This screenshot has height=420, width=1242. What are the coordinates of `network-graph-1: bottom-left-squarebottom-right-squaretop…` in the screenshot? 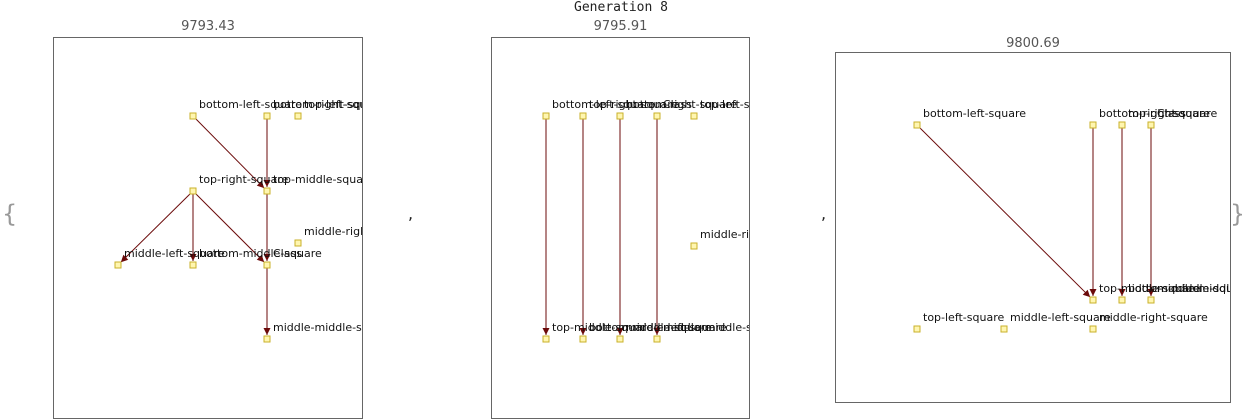 It's located at (238, 220).